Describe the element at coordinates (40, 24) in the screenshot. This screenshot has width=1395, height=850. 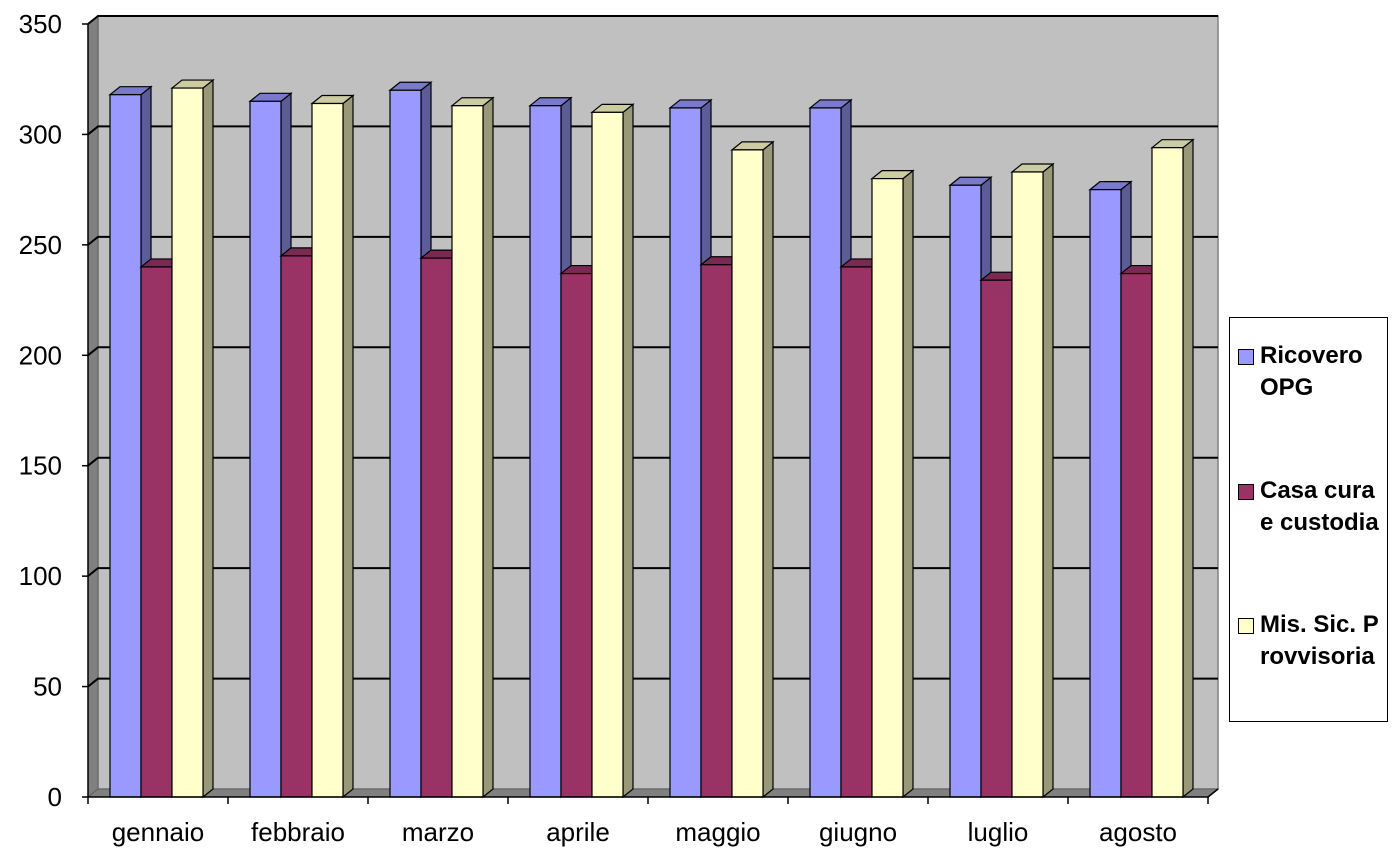
I see `y-tick-label-350: 350` at that location.